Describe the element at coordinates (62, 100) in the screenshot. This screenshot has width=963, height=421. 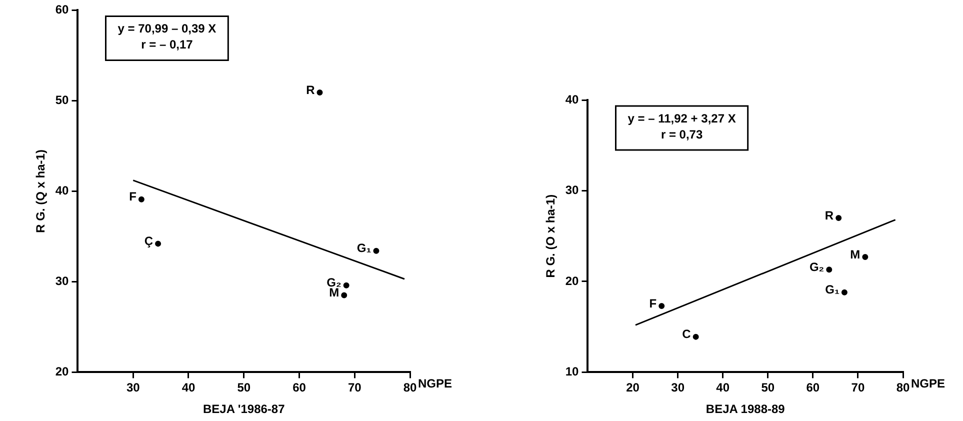
I see `y-tick-label: 50` at that location.